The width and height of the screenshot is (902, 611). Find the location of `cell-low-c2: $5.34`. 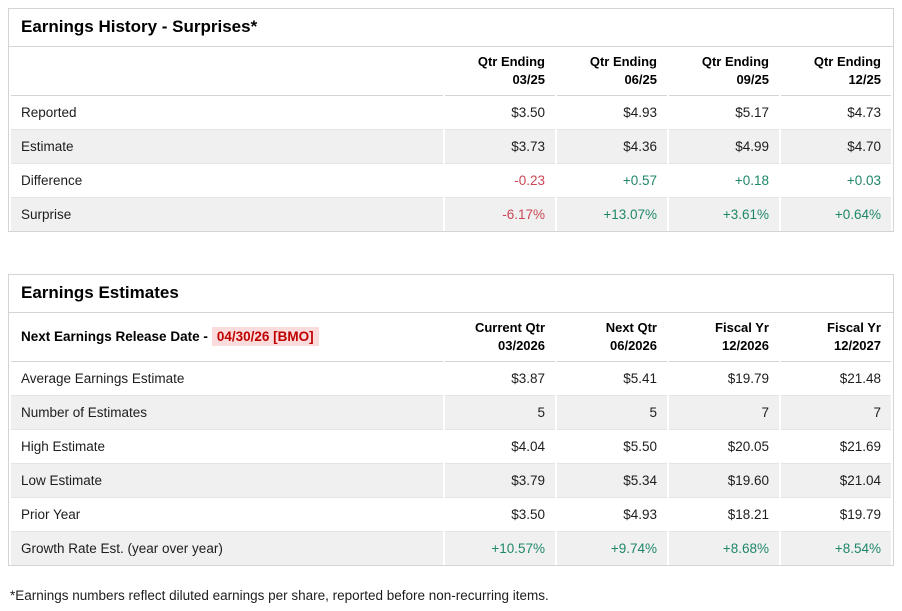

cell-low-c2: $5.34 is located at coordinates (612, 480).